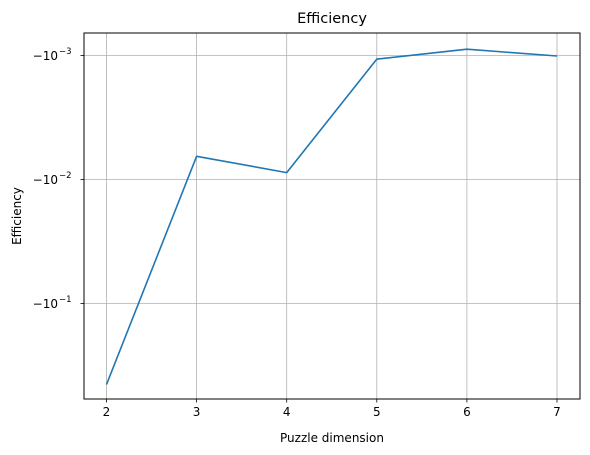 The height and width of the screenshot is (455, 590). Describe the element at coordinates (467, 412) in the screenshot. I see `x-tick-label: 6` at that location.